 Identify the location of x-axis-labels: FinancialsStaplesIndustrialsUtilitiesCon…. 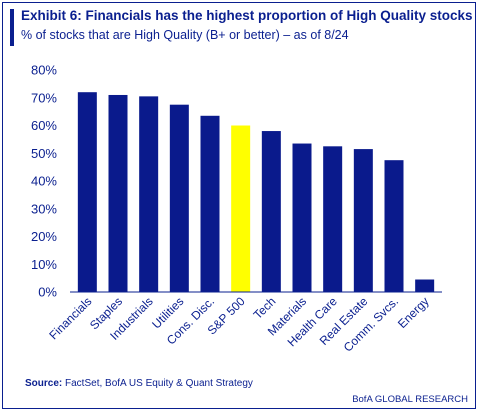
(238, 324).